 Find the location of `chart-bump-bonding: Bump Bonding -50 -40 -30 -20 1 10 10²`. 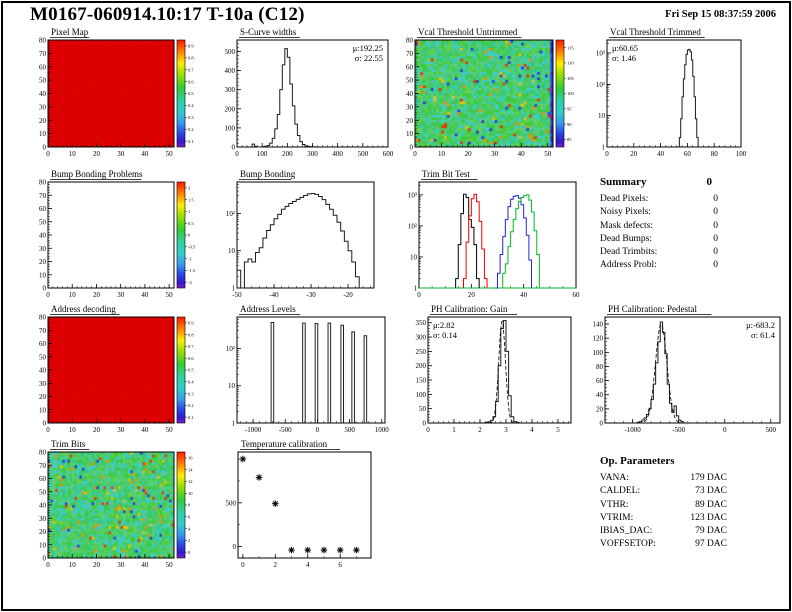

chart-bump-bonding: Bump Bonding -50 -40 -30 -20 1 10 10² is located at coordinates (311, 234).